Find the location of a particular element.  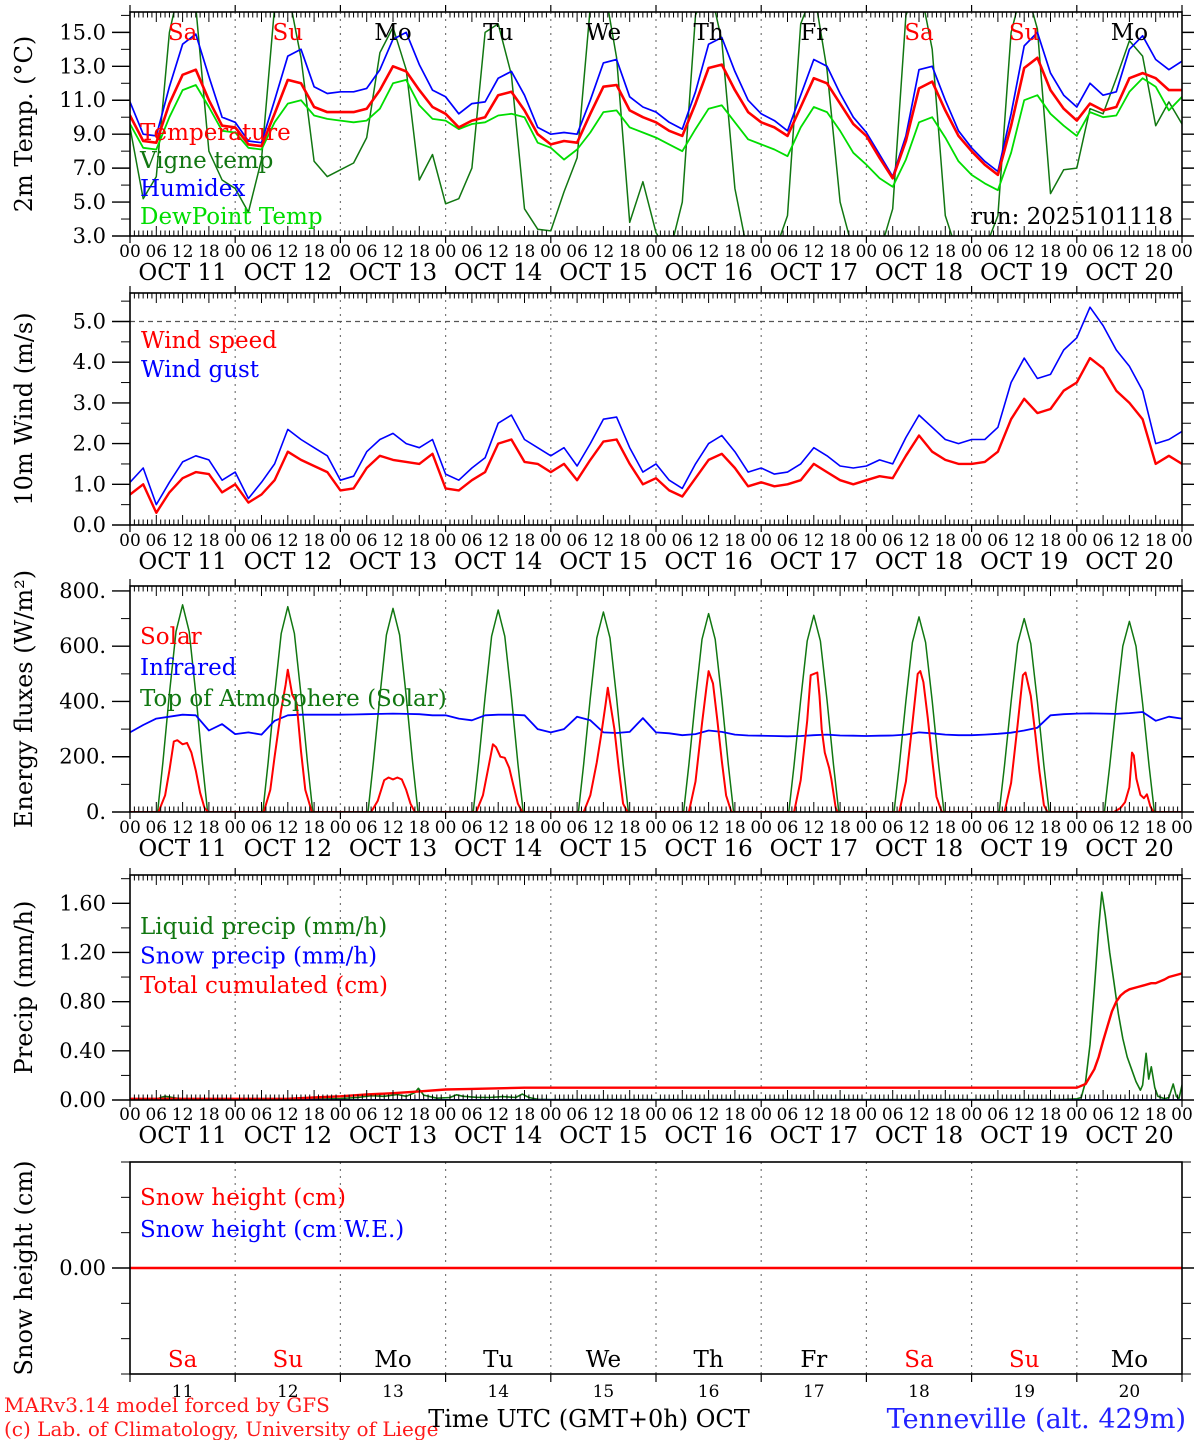

day-label: OCT 12 is located at coordinates (288, 1136).